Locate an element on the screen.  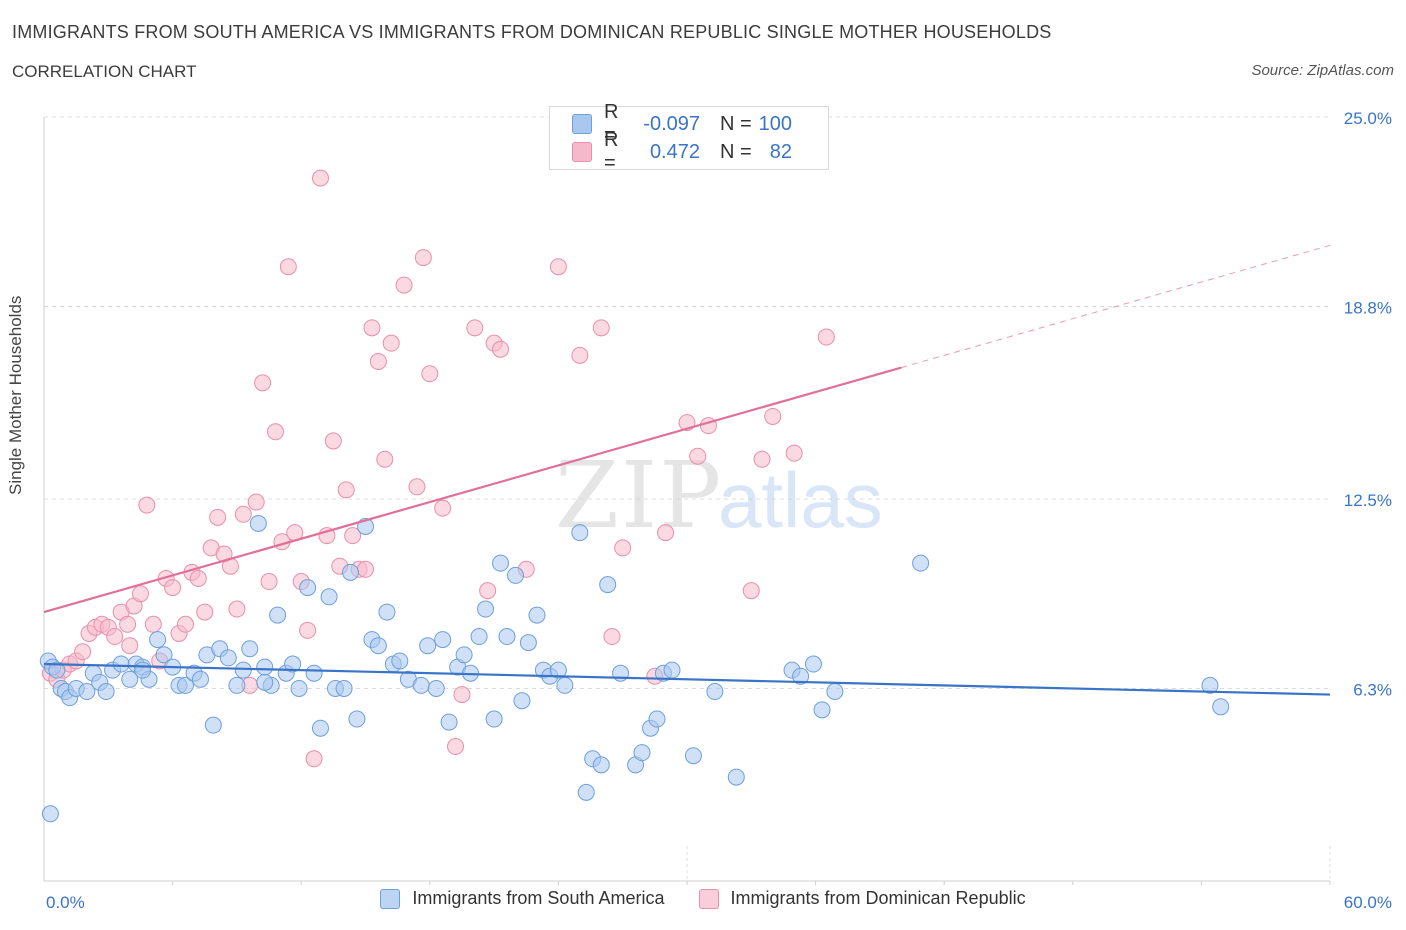
trend-line-blue is located at coordinates (687, 679).